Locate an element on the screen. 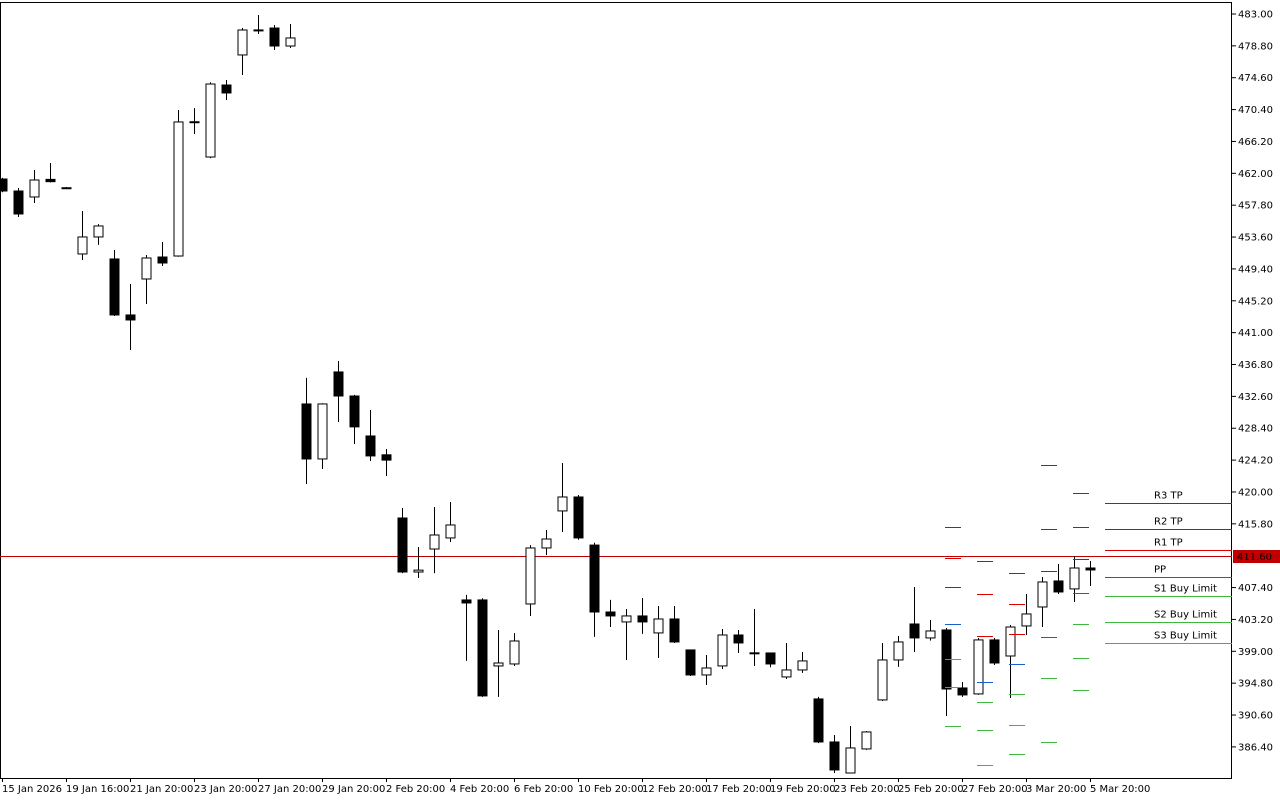  x-tick-label: 27 Feb 20:00 is located at coordinates (995, 789).